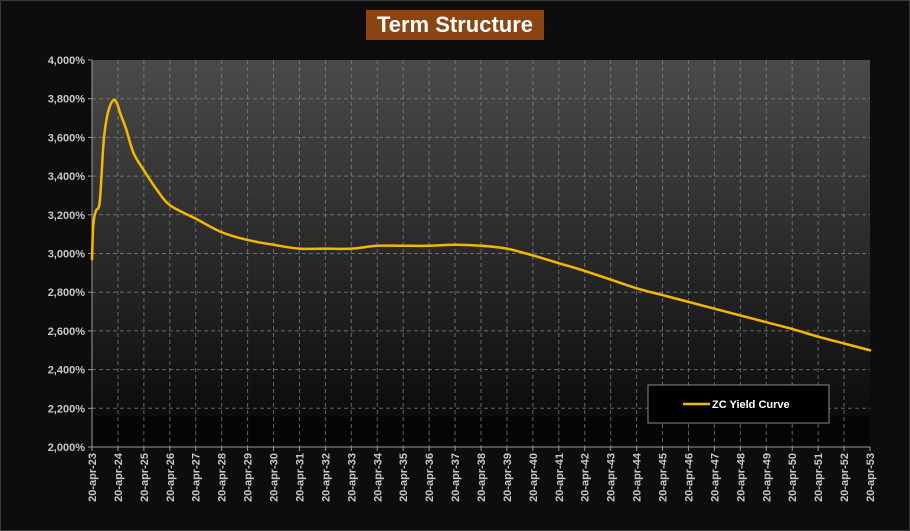 This screenshot has width=910, height=531. Describe the element at coordinates (455, 25) in the screenshot. I see `chart-title: Term Structure` at that location.